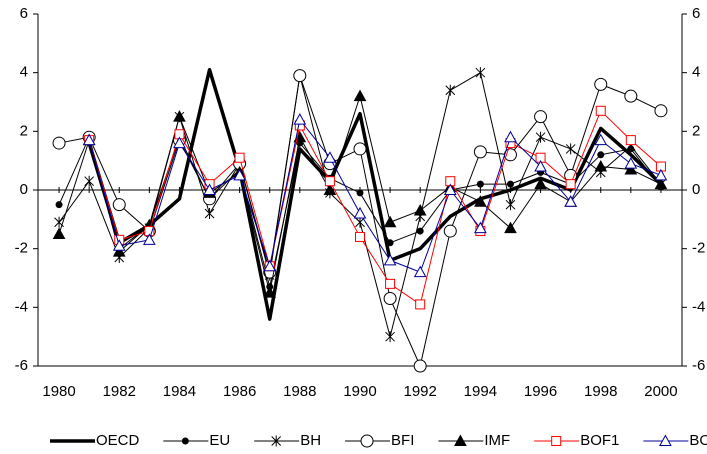  I want to click on y-tick-label: -4, so click(21, 306).